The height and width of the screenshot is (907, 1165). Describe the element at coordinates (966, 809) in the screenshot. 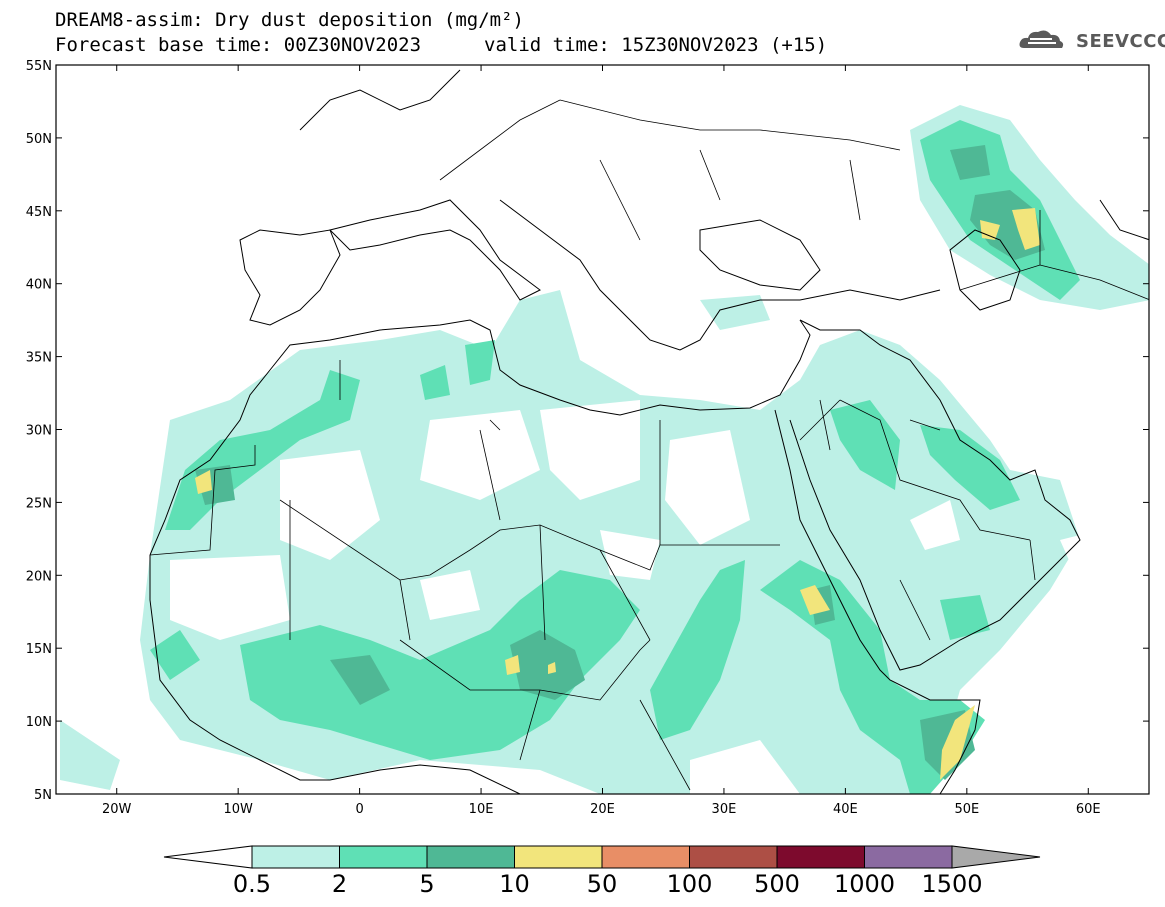

I see `lon-tick-label: 50E` at that location.